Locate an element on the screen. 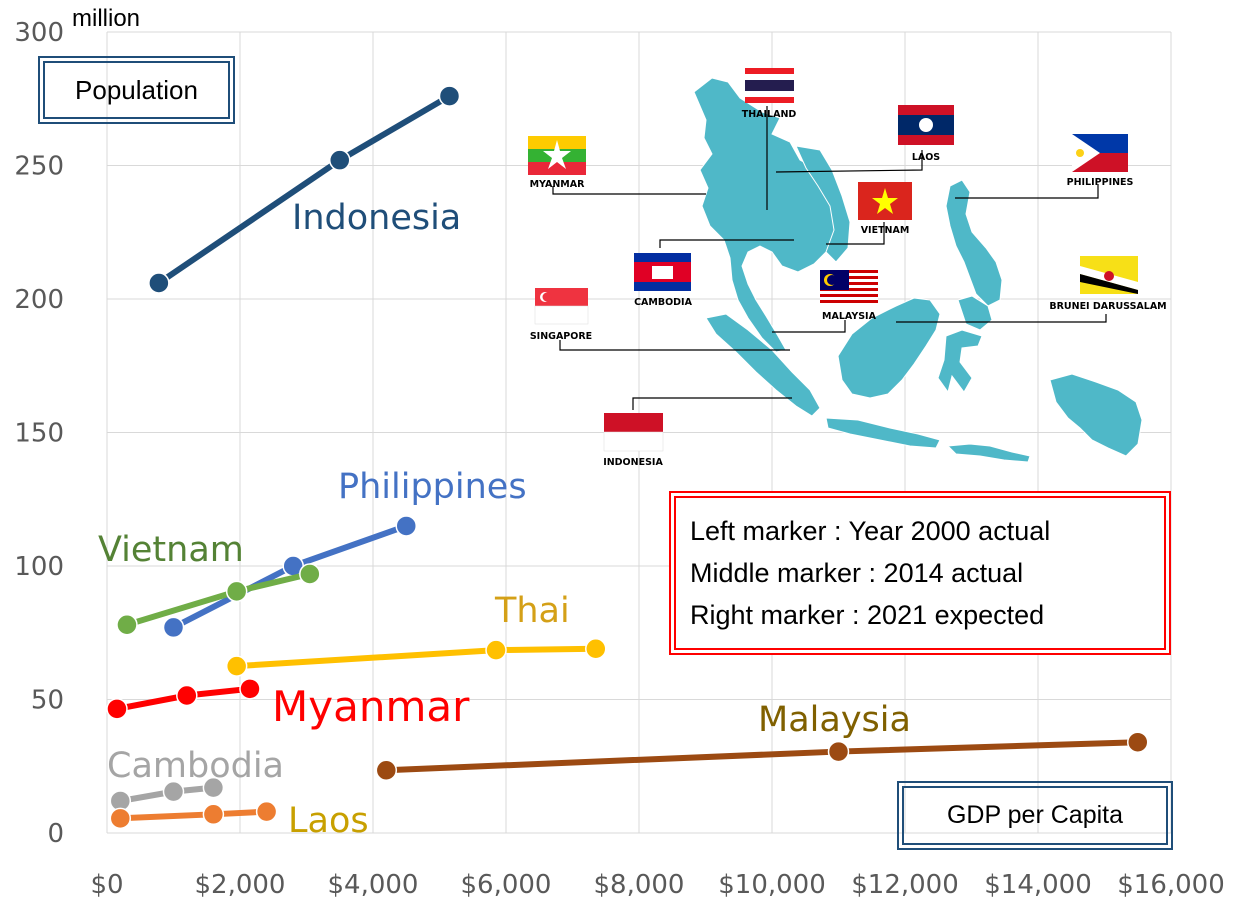 The height and width of the screenshot is (915, 1256). flag-myanmar-icon is located at coordinates (557, 155).